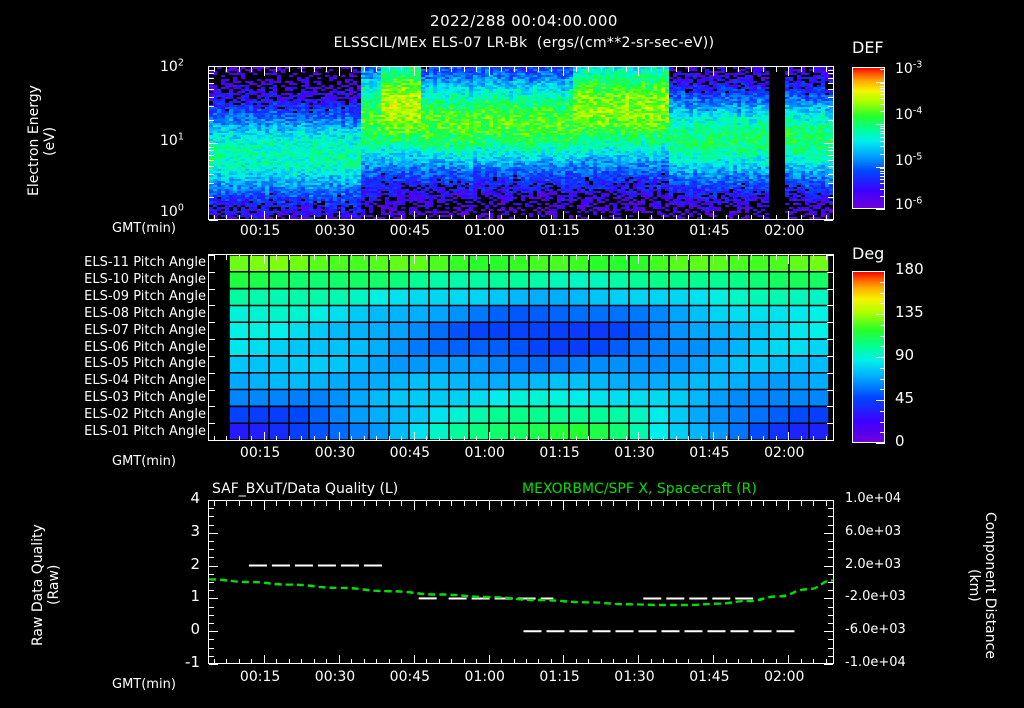 The width and height of the screenshot is (1024, 708). Describe the element at coordinates (335, 677) in the screenshot. I see `bottom-xtick-00:30: 00:30` at that location.